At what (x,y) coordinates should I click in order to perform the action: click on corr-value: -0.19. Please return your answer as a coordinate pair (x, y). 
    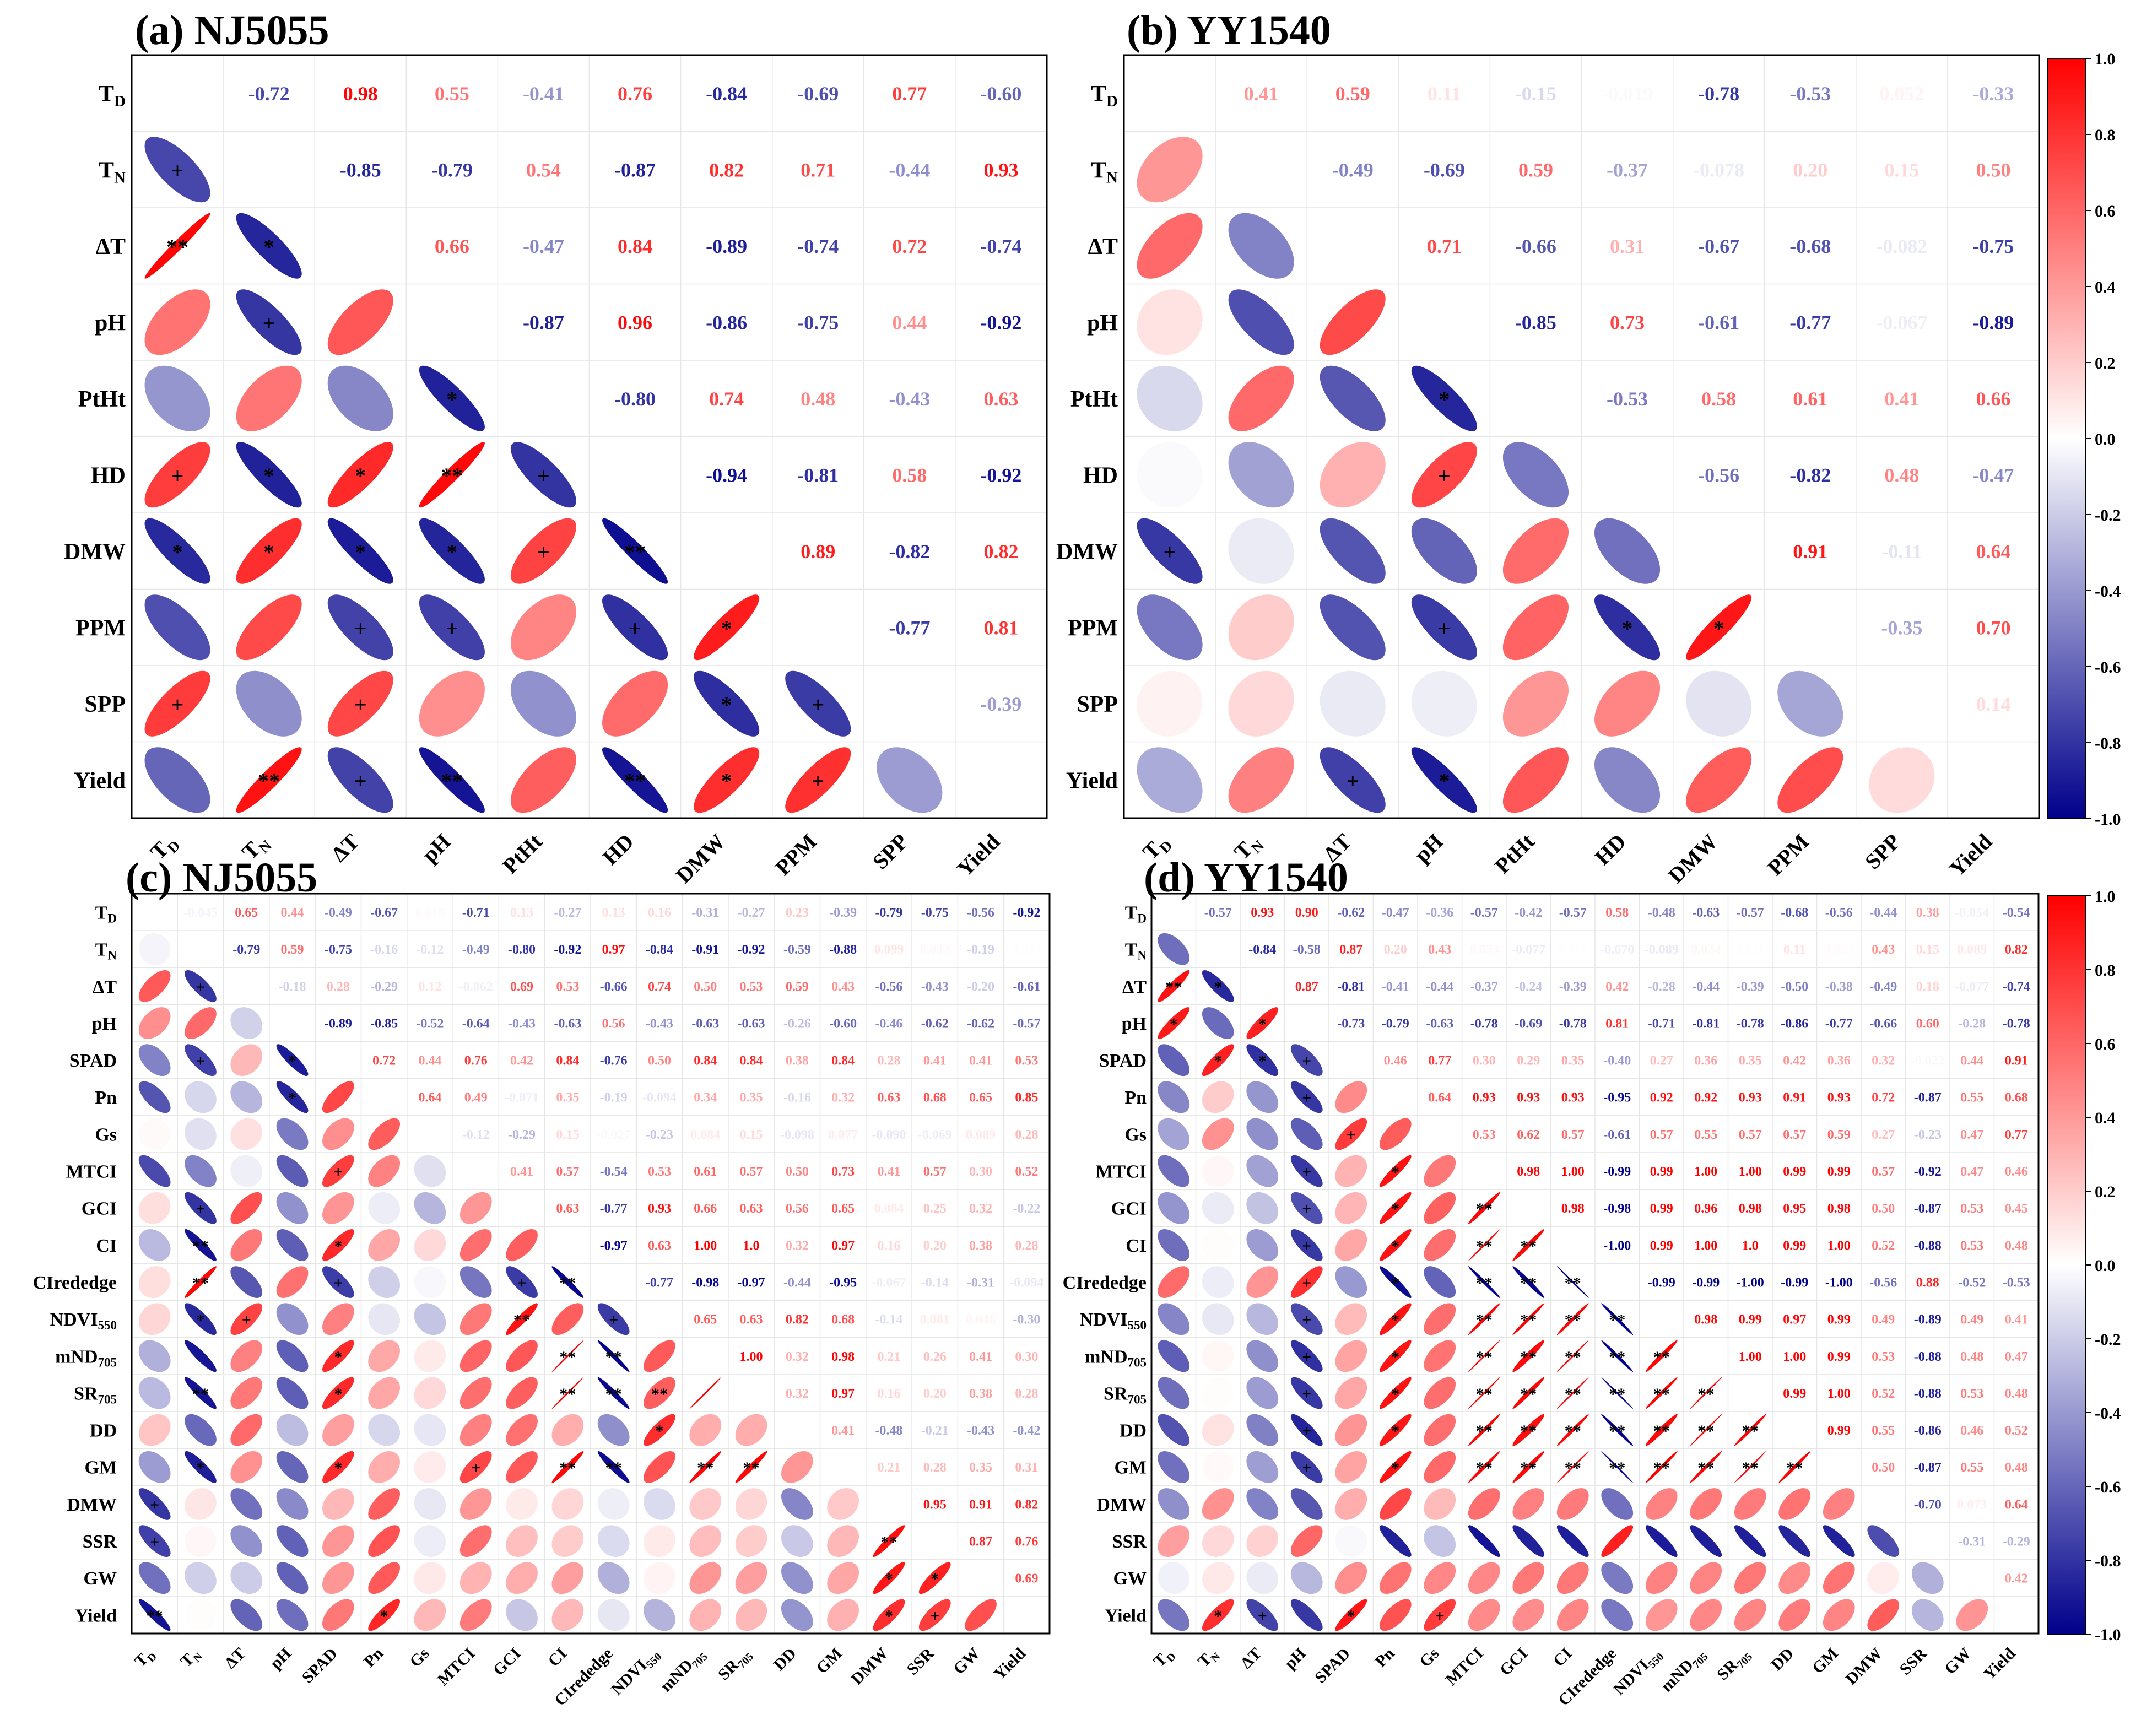
    Looking at the image, I should click on (981, 950).